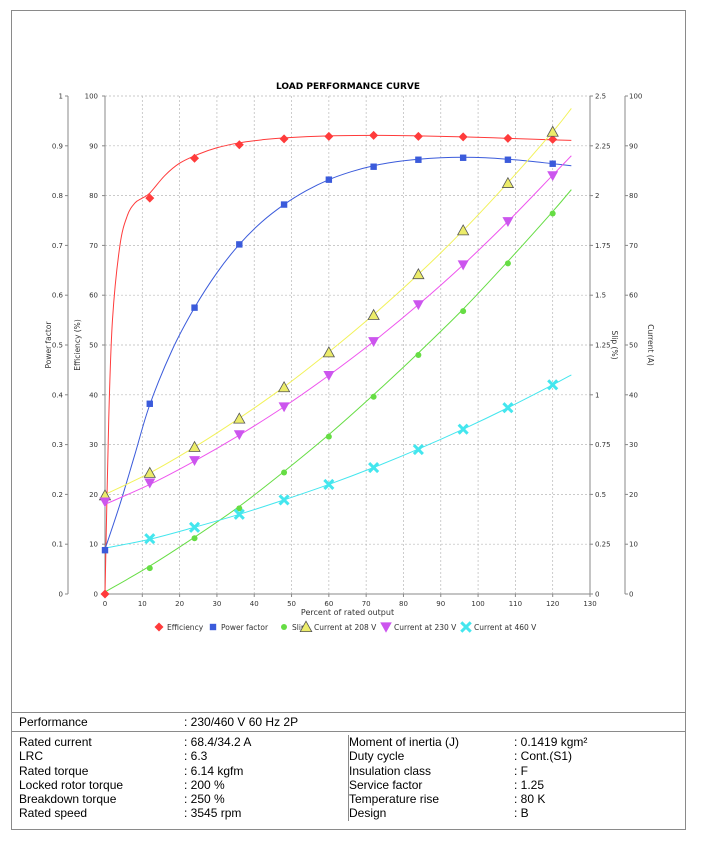 The height and width of the screenshot is (842, 701). Describe the element at coordinates (299, 627) in the screenshot. I see `legend-slip-label: Slip` at that location.